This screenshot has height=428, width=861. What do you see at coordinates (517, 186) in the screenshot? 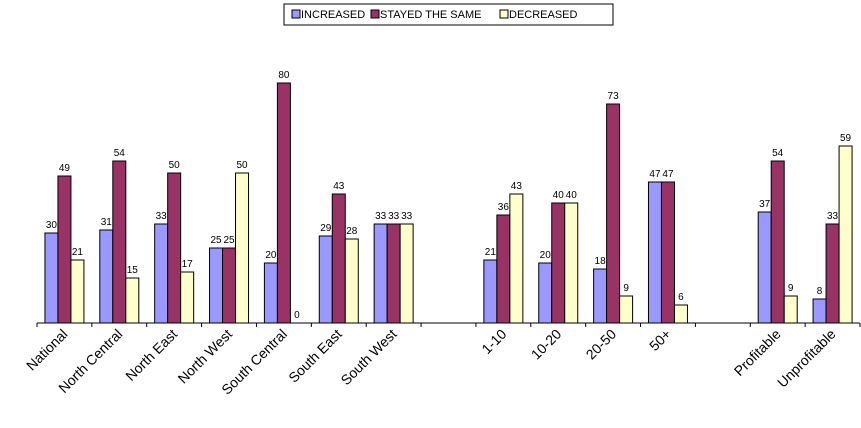
I see `data-label-1-10-decreased: 43` at bounding box center [517, 186].